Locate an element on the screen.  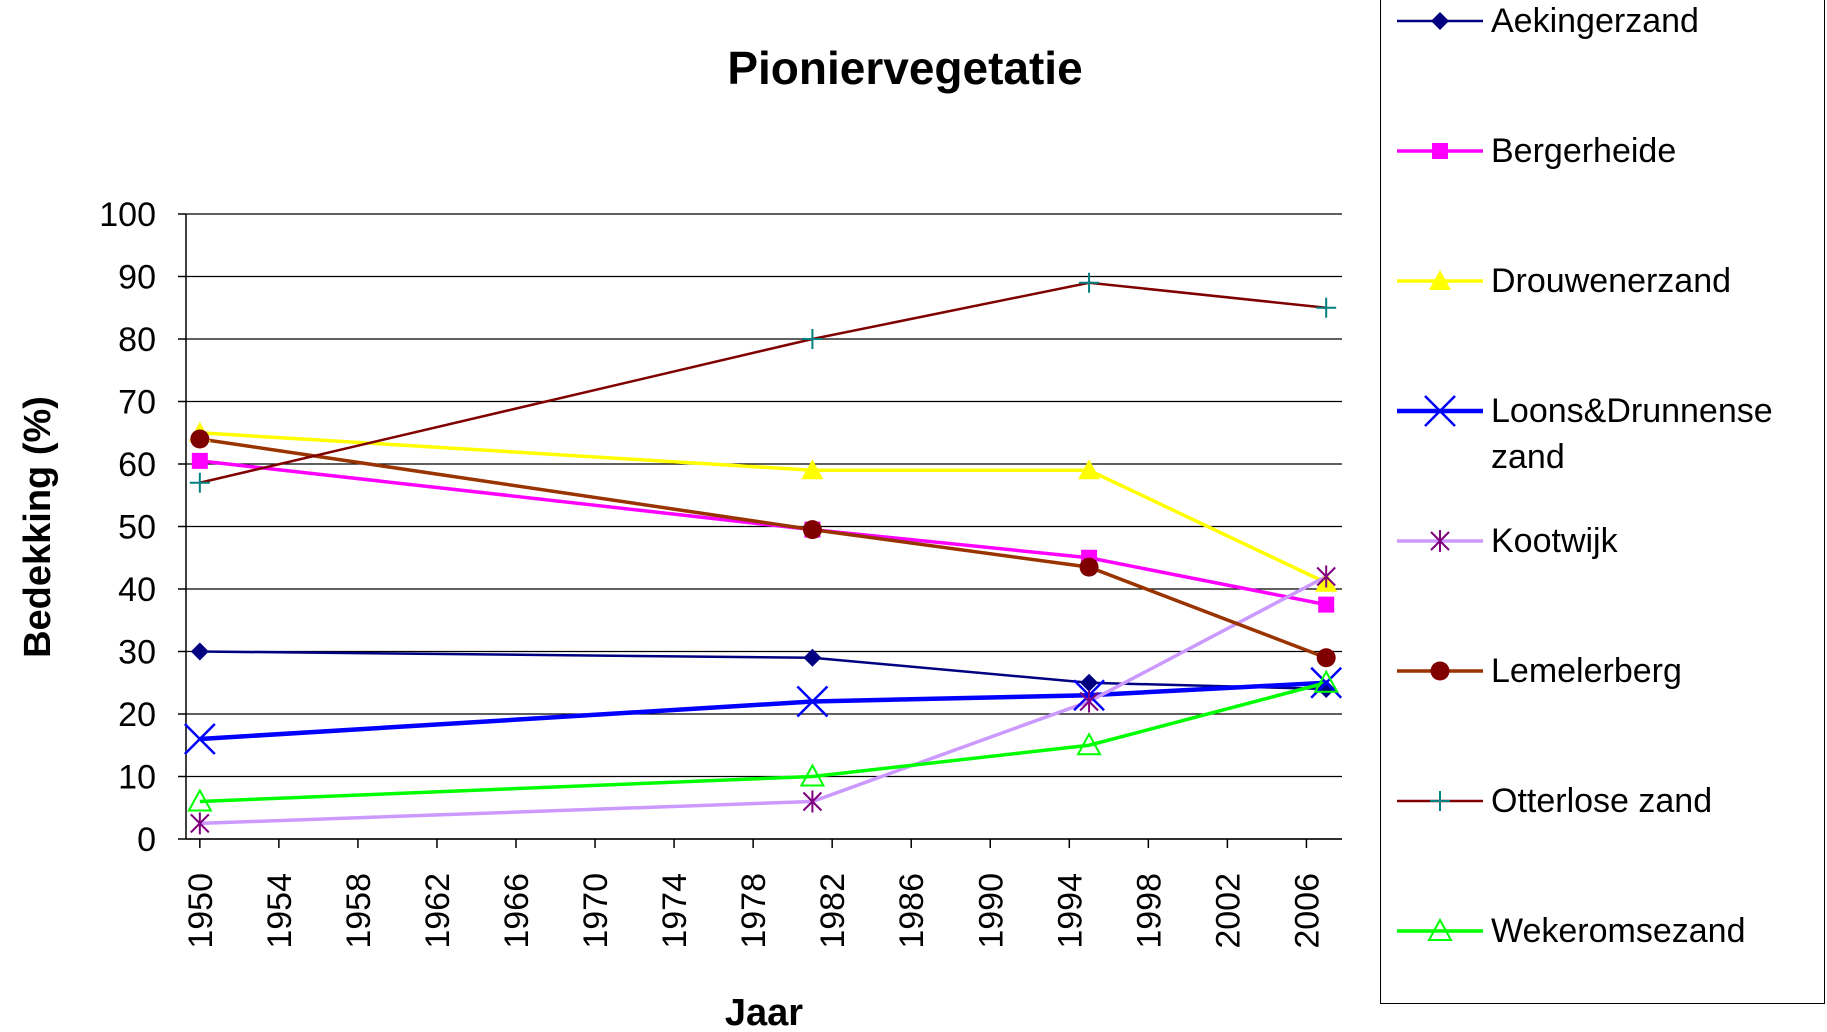
legend-entry: Wekeromsezand is located at coordinates (1598, 931).